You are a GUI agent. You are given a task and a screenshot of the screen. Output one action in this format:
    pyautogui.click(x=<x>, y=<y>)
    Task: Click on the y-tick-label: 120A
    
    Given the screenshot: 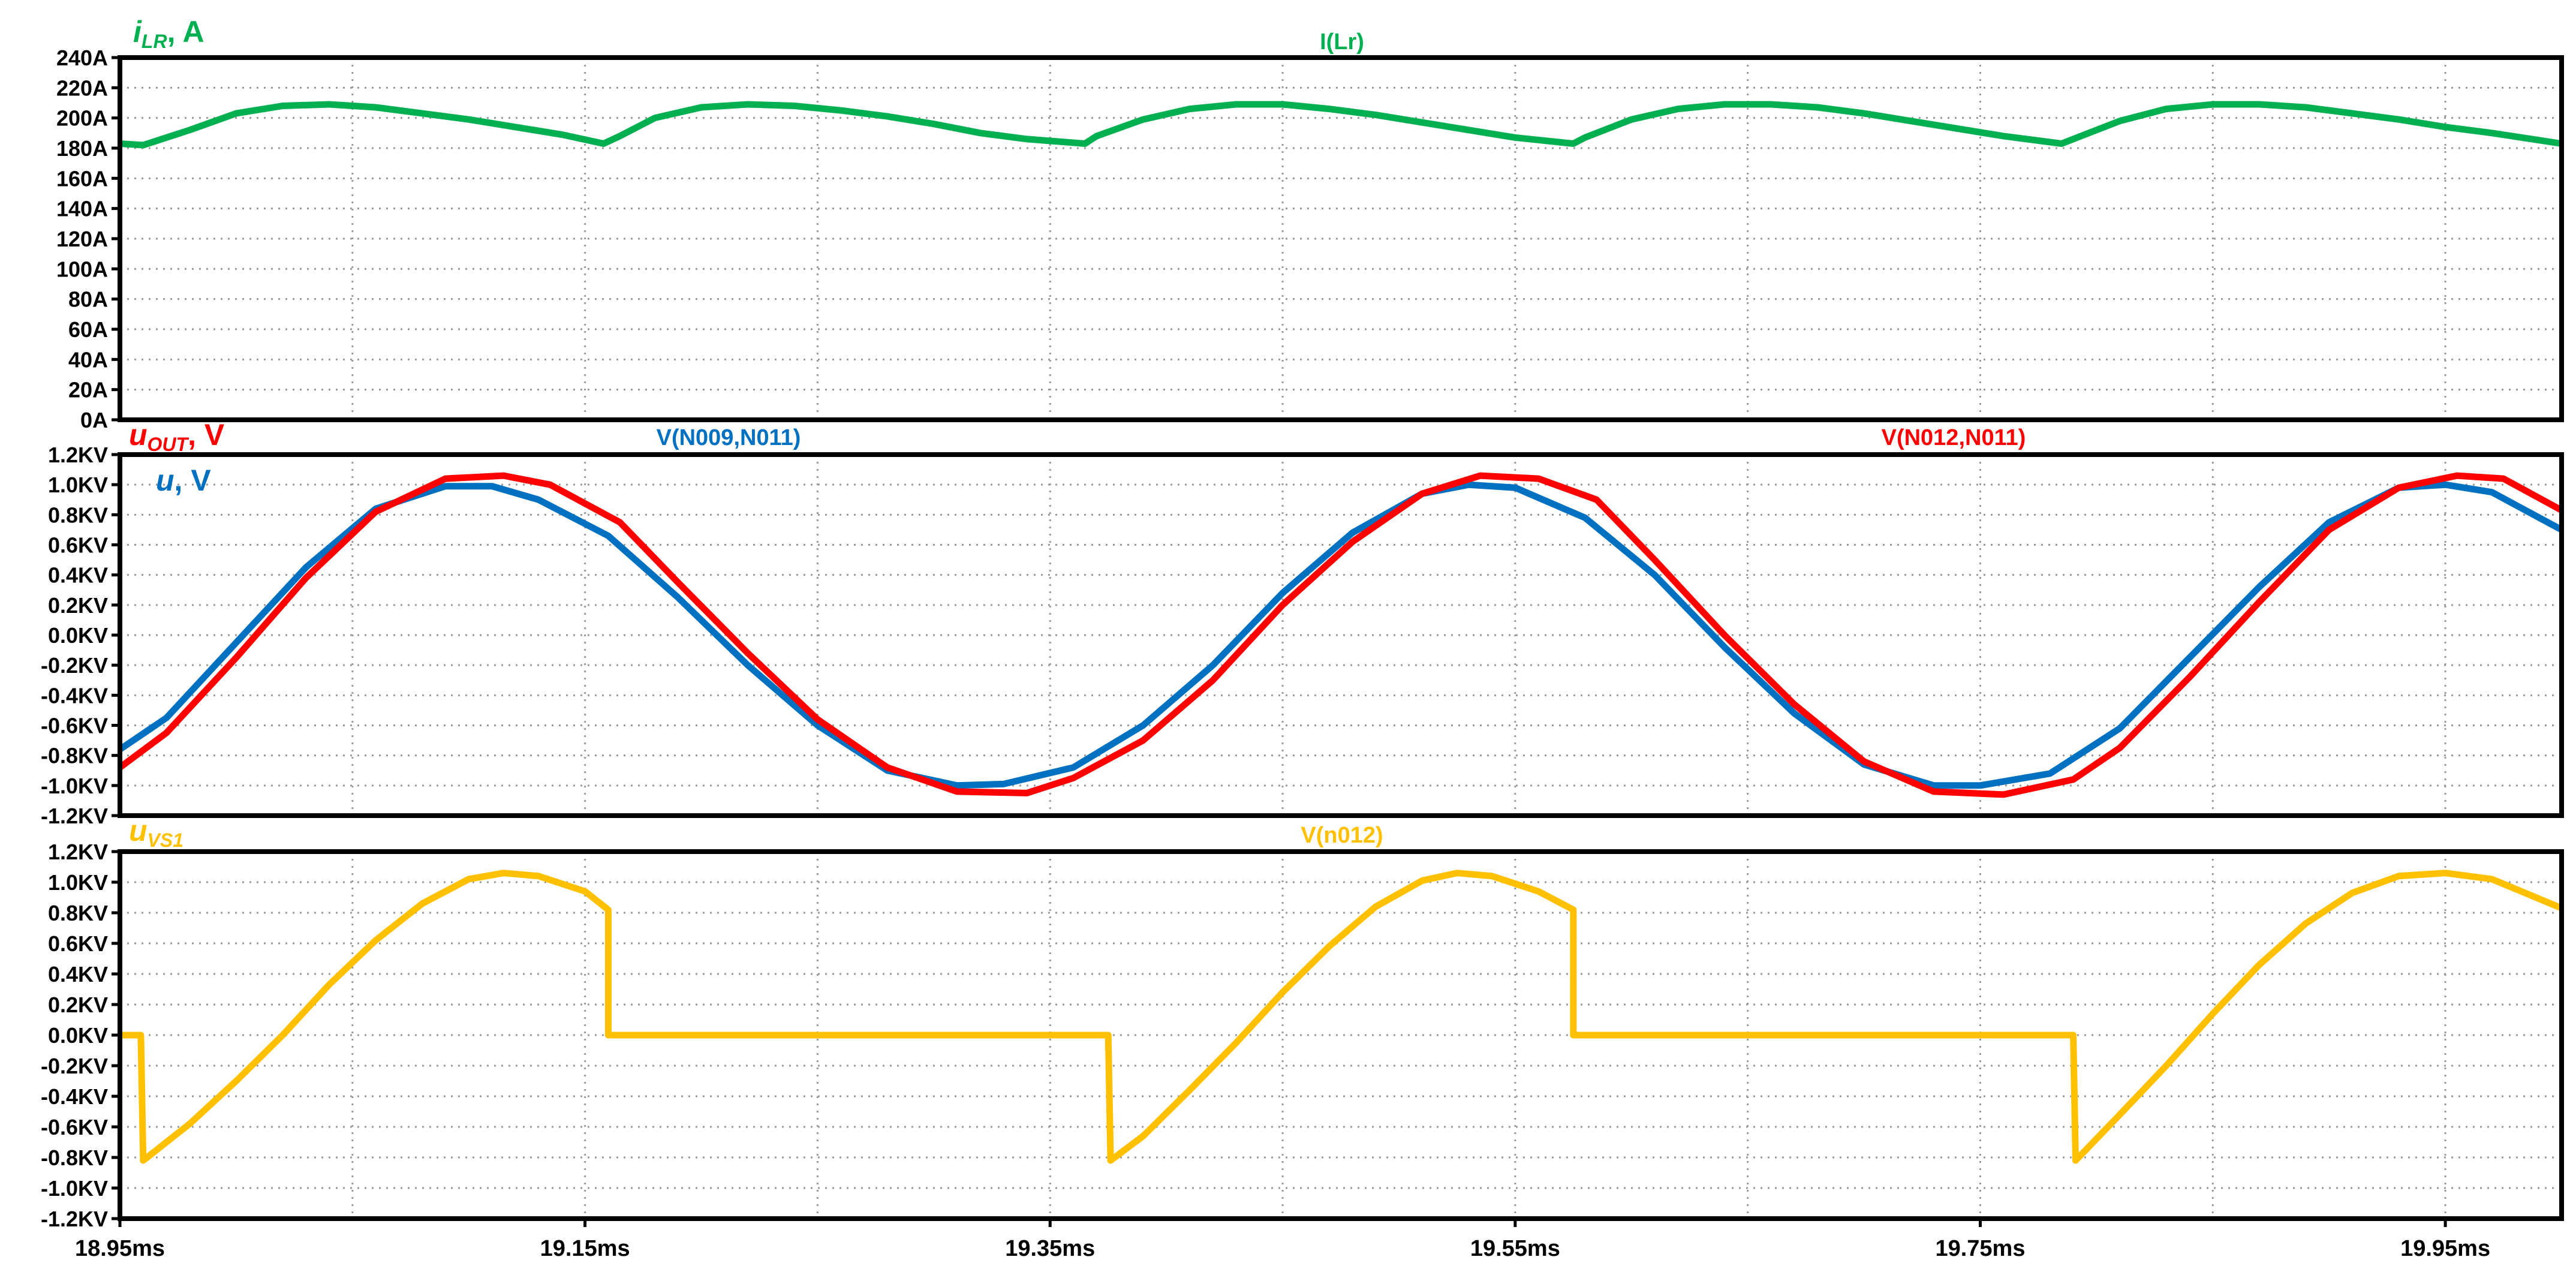 What is the action you would take?
    pyautogui.click(x=82, y=239)
    